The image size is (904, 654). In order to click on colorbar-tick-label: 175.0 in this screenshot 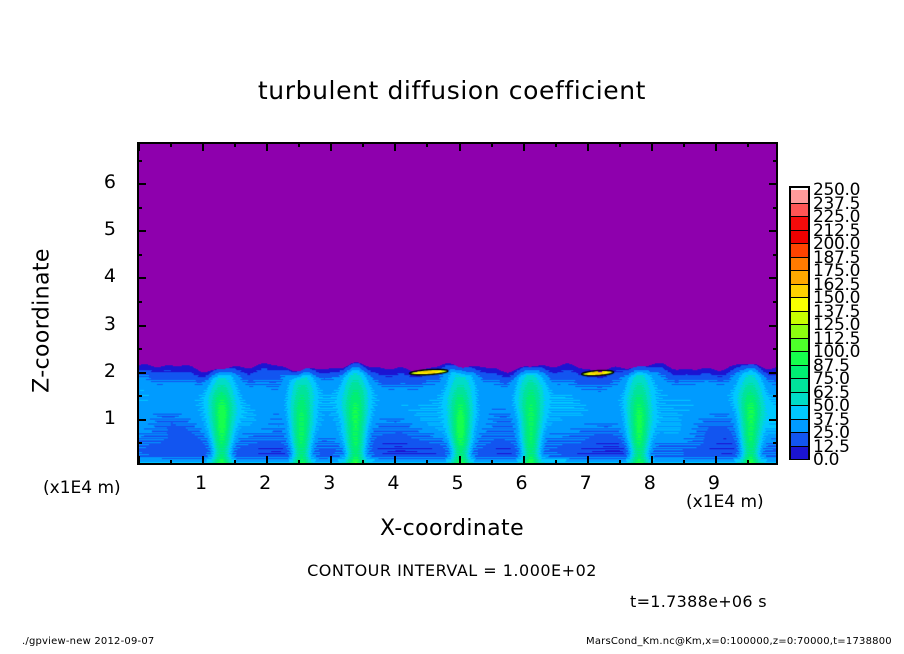, I will do `click(837, 271)`.